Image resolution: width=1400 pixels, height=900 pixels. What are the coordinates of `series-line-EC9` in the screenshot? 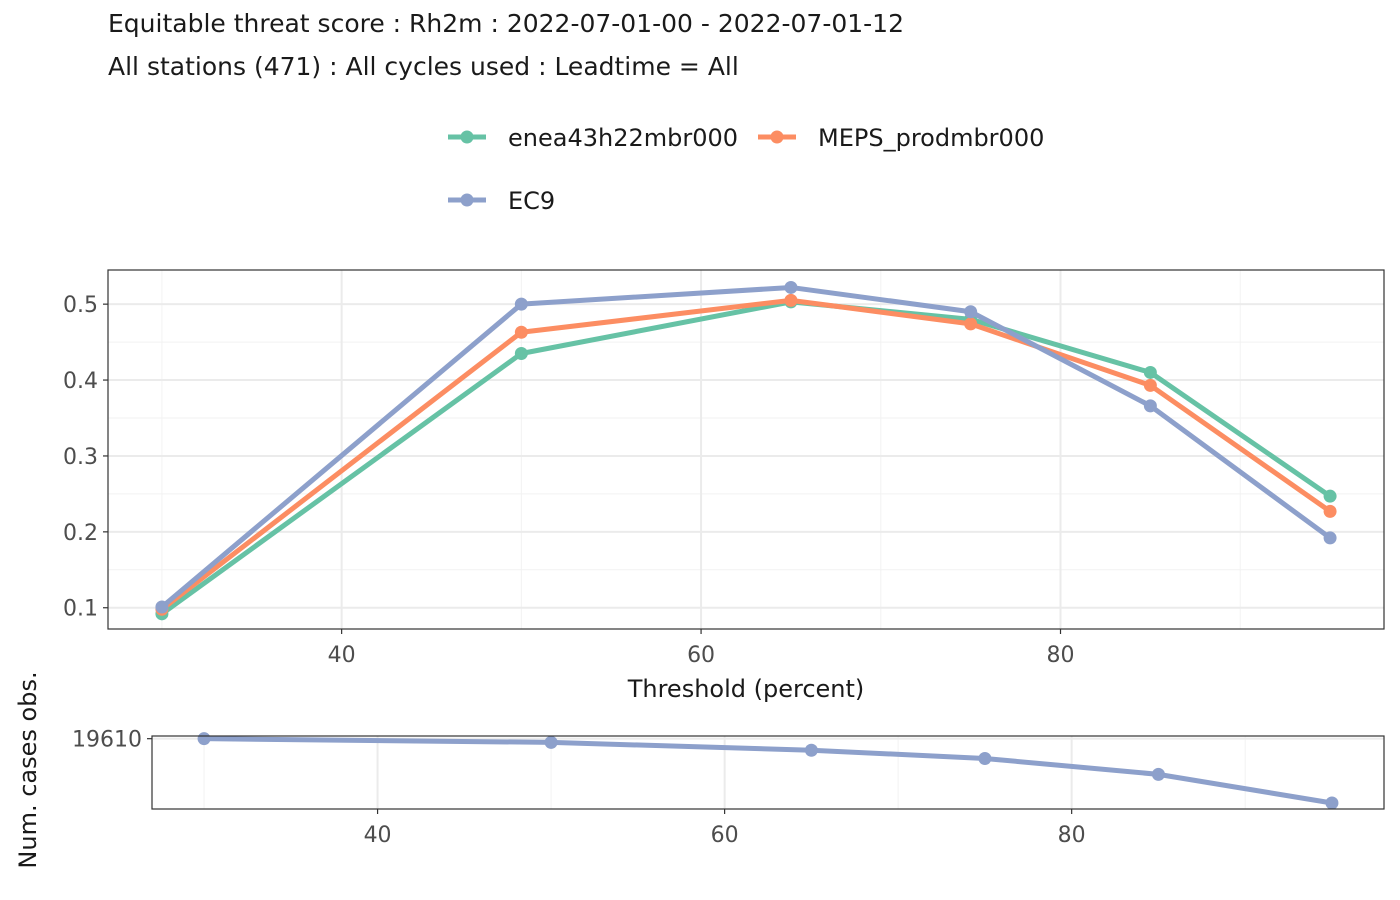 It's located at (768, 771).